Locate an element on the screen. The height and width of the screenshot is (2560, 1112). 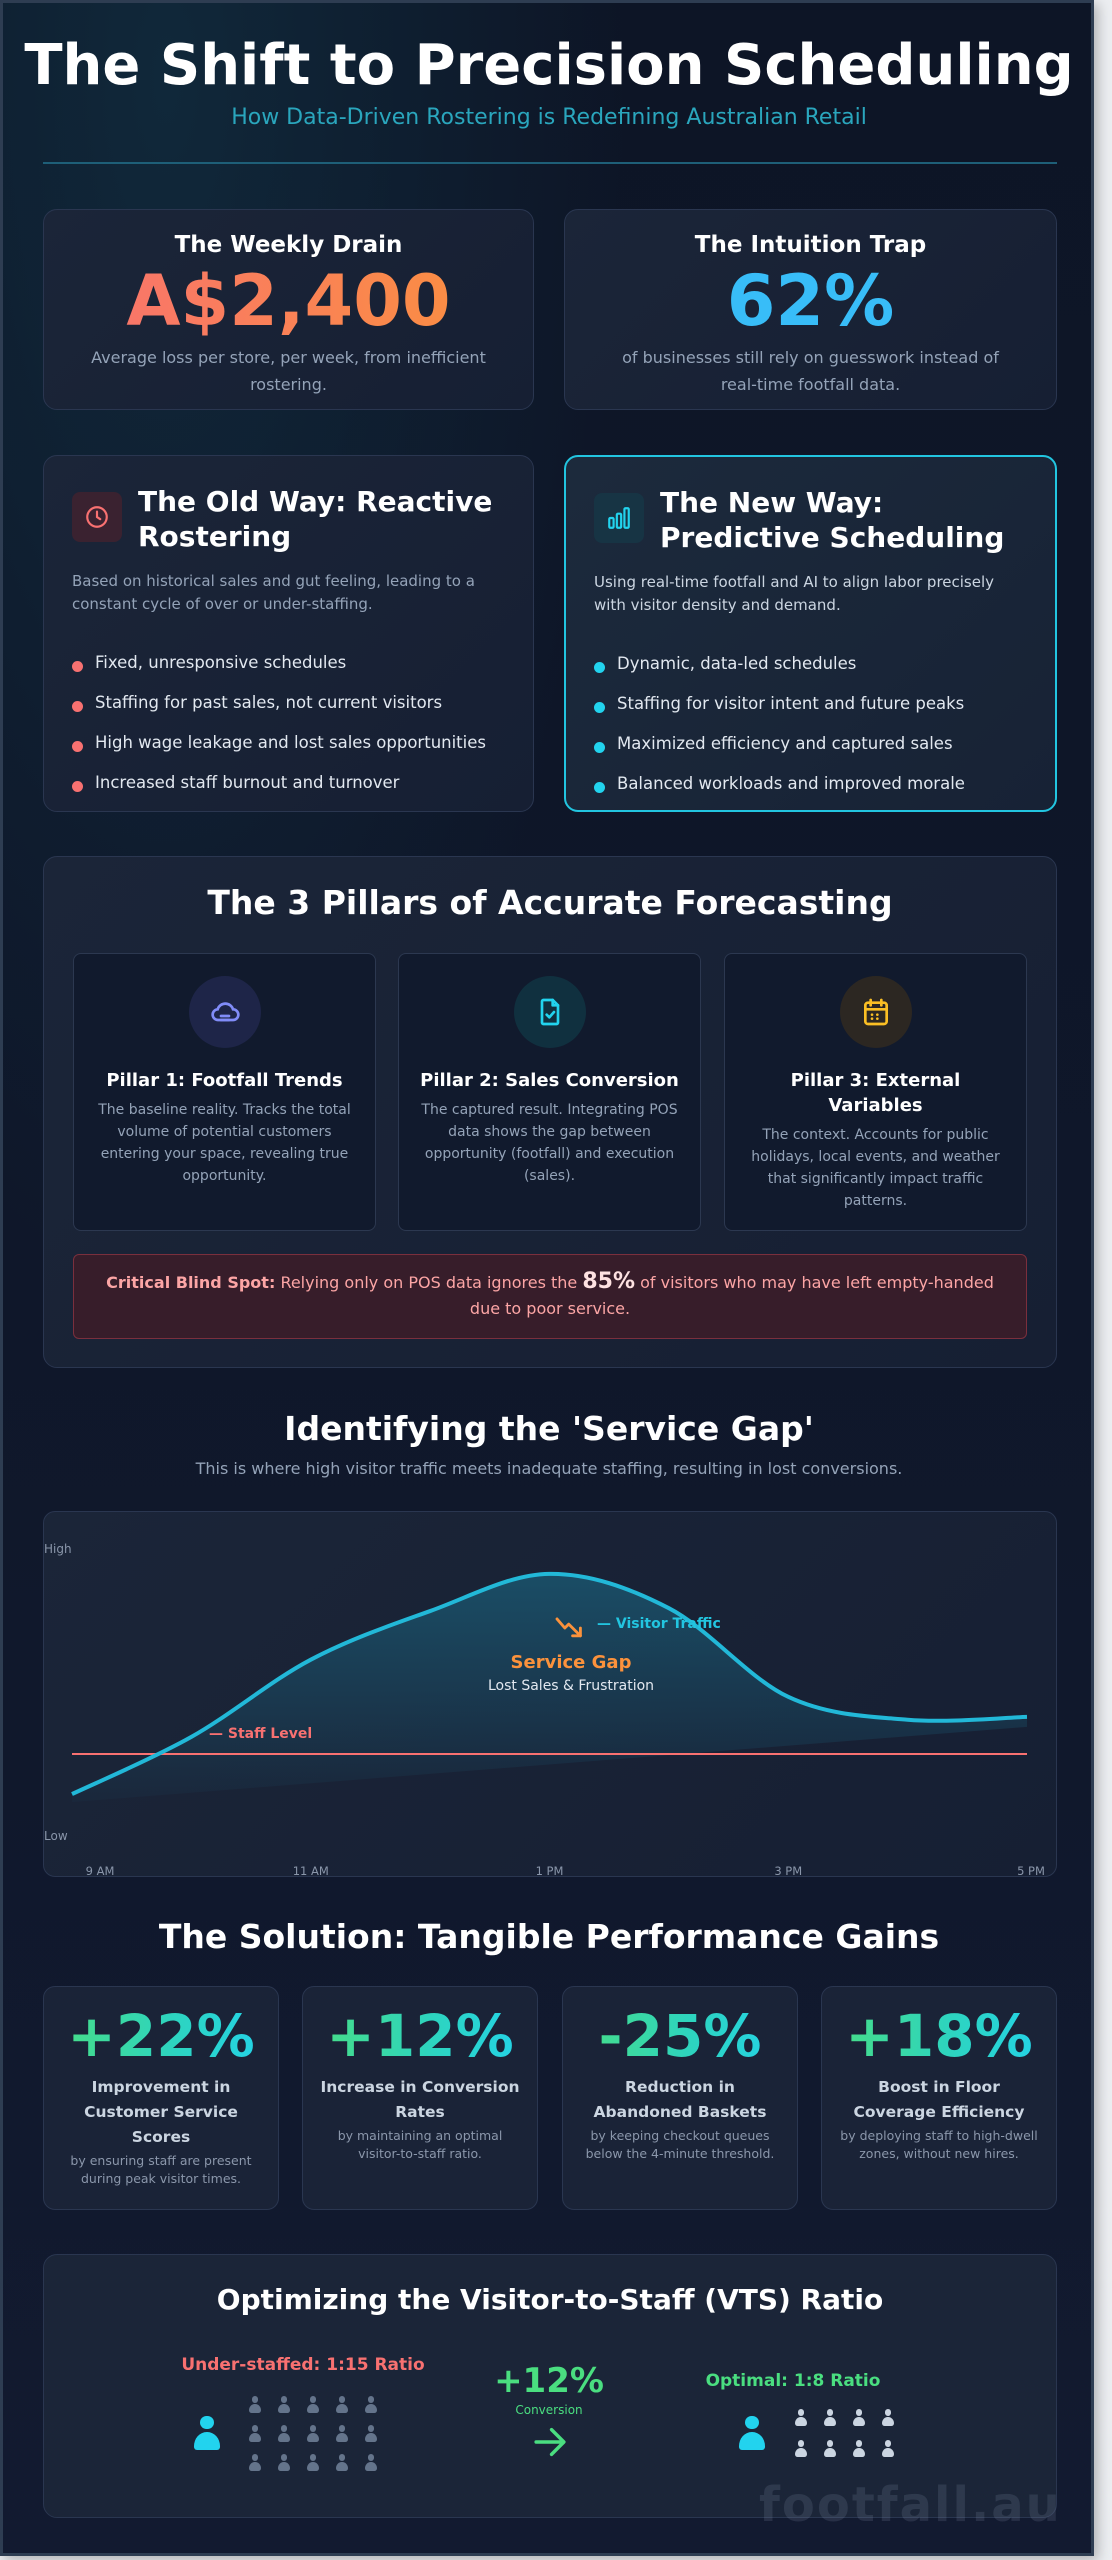
legend-label: Visitor Traffic is located at coordinates (668, 1624).